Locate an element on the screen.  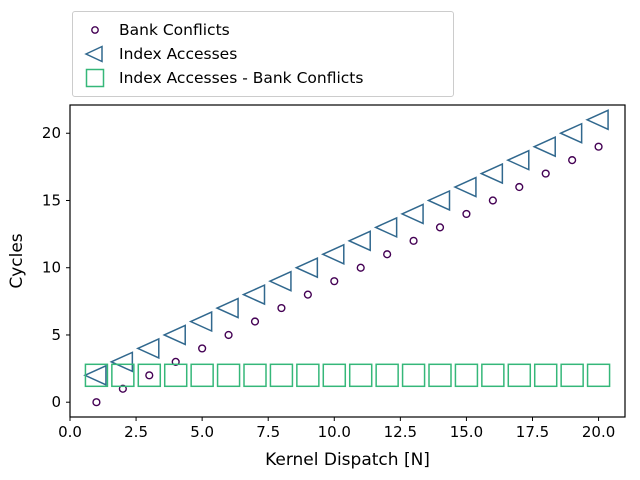
legend-label: Bank Conflicts is located at coordinates (174, 30).